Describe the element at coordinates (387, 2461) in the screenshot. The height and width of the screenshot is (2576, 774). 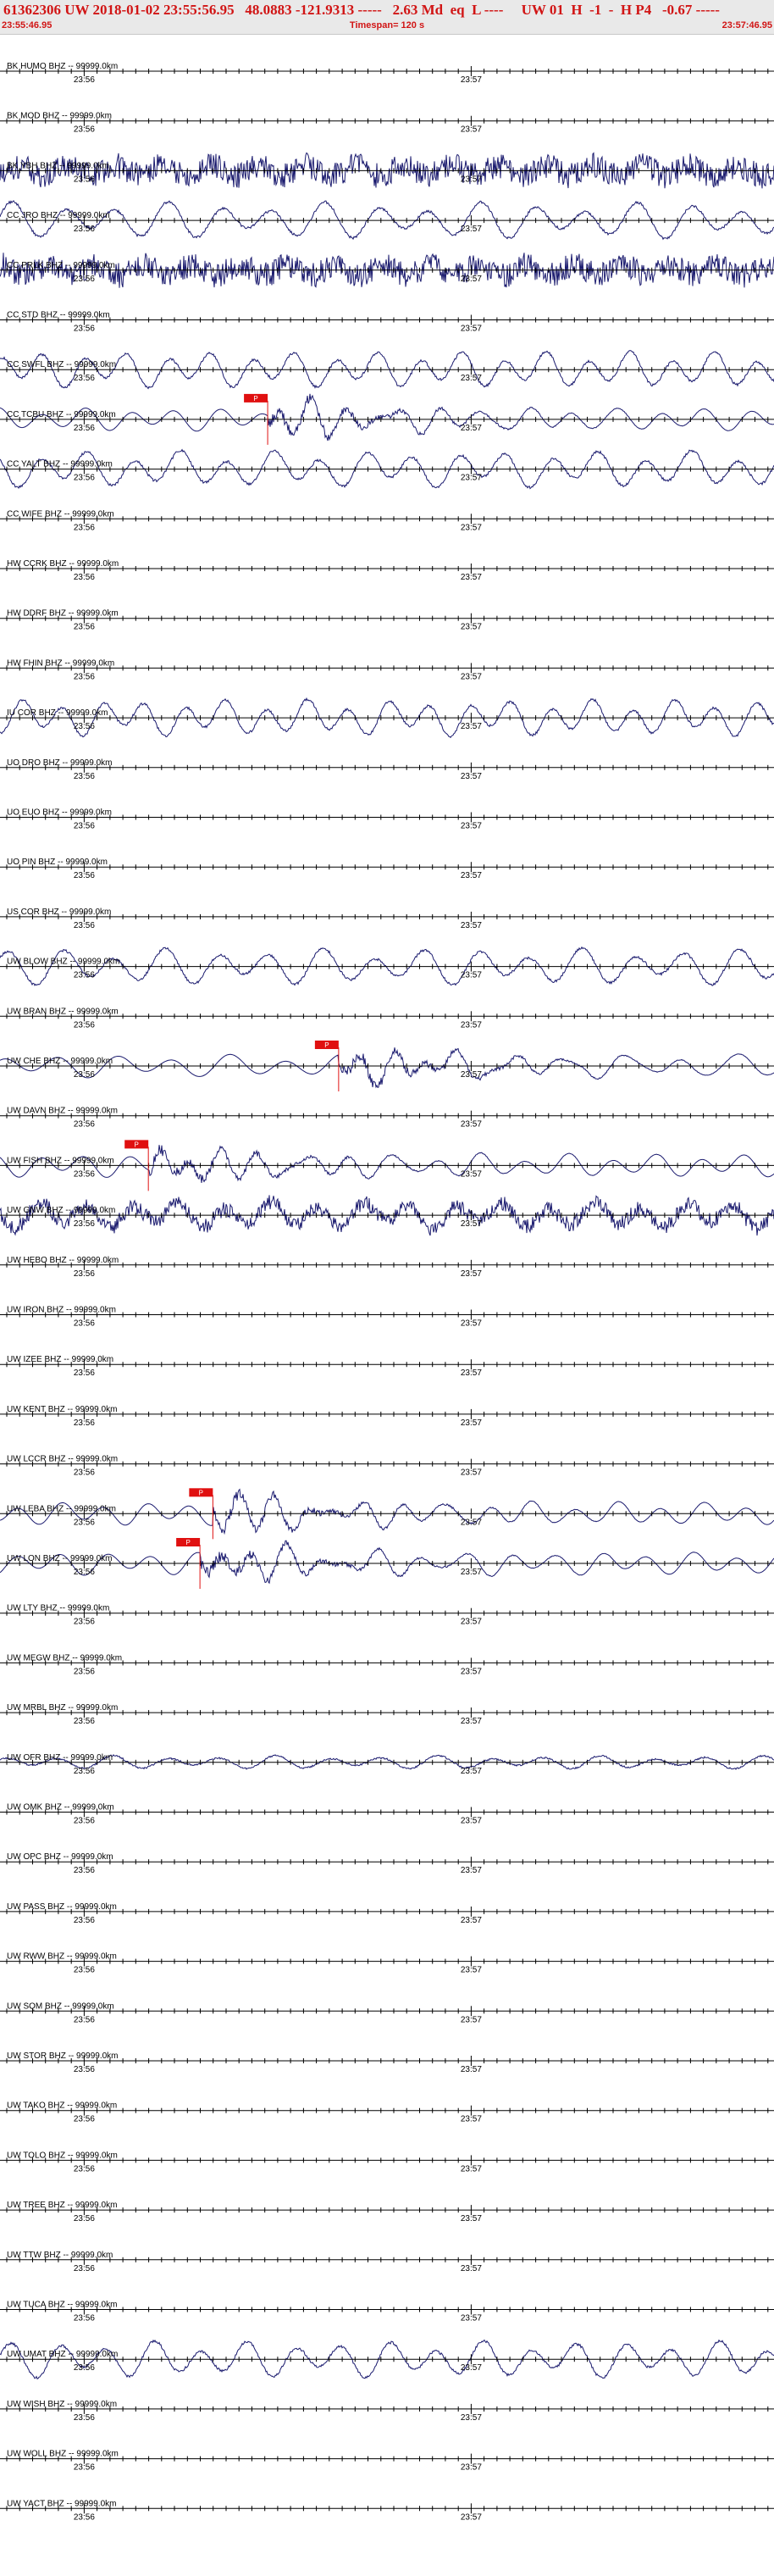
I see `channel-row: 23:56 23:57 UW WOLL BHZ -- 99999.0km` at that location.